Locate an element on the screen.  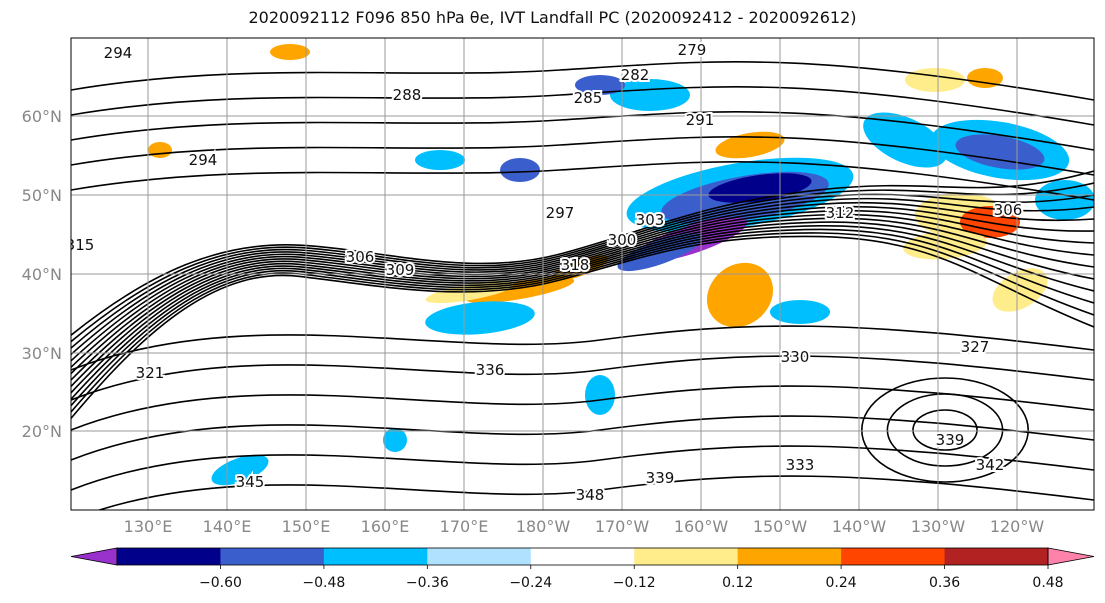
contour-label: 318 is located at coordinates (575, 265).